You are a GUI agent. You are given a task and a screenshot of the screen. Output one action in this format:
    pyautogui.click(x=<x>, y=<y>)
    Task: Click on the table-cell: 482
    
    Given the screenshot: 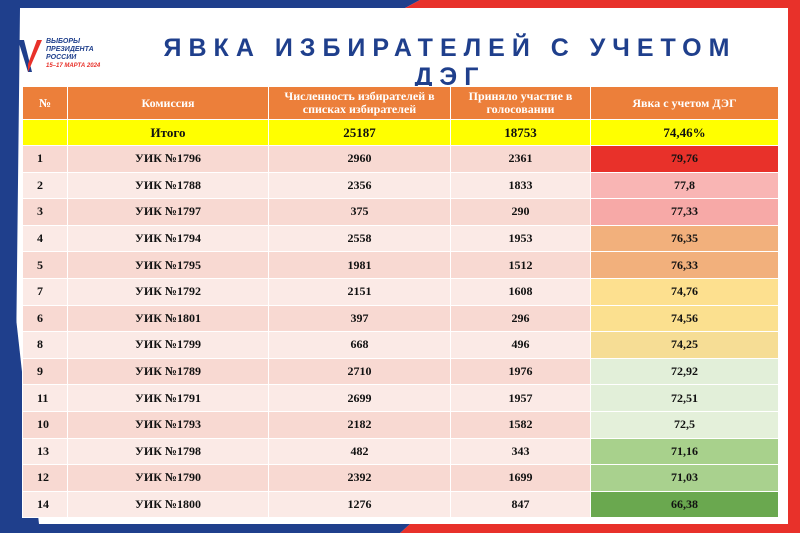 What is the action you would take?
    pyautogui.click(x=359, y=451)
    